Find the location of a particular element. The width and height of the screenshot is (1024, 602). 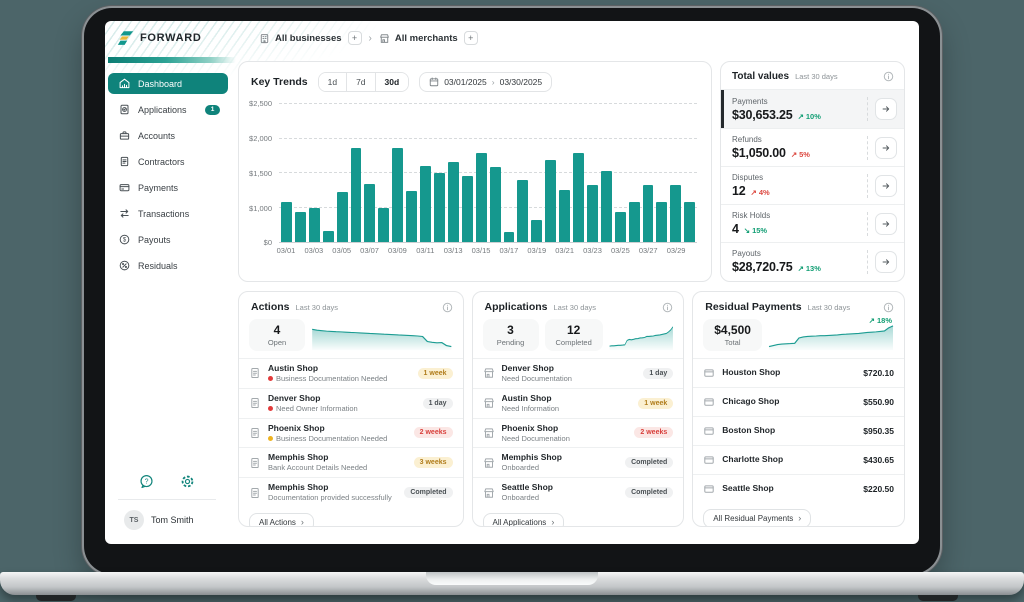

chart-bar-03/28 is located at coordinates (662, 221).